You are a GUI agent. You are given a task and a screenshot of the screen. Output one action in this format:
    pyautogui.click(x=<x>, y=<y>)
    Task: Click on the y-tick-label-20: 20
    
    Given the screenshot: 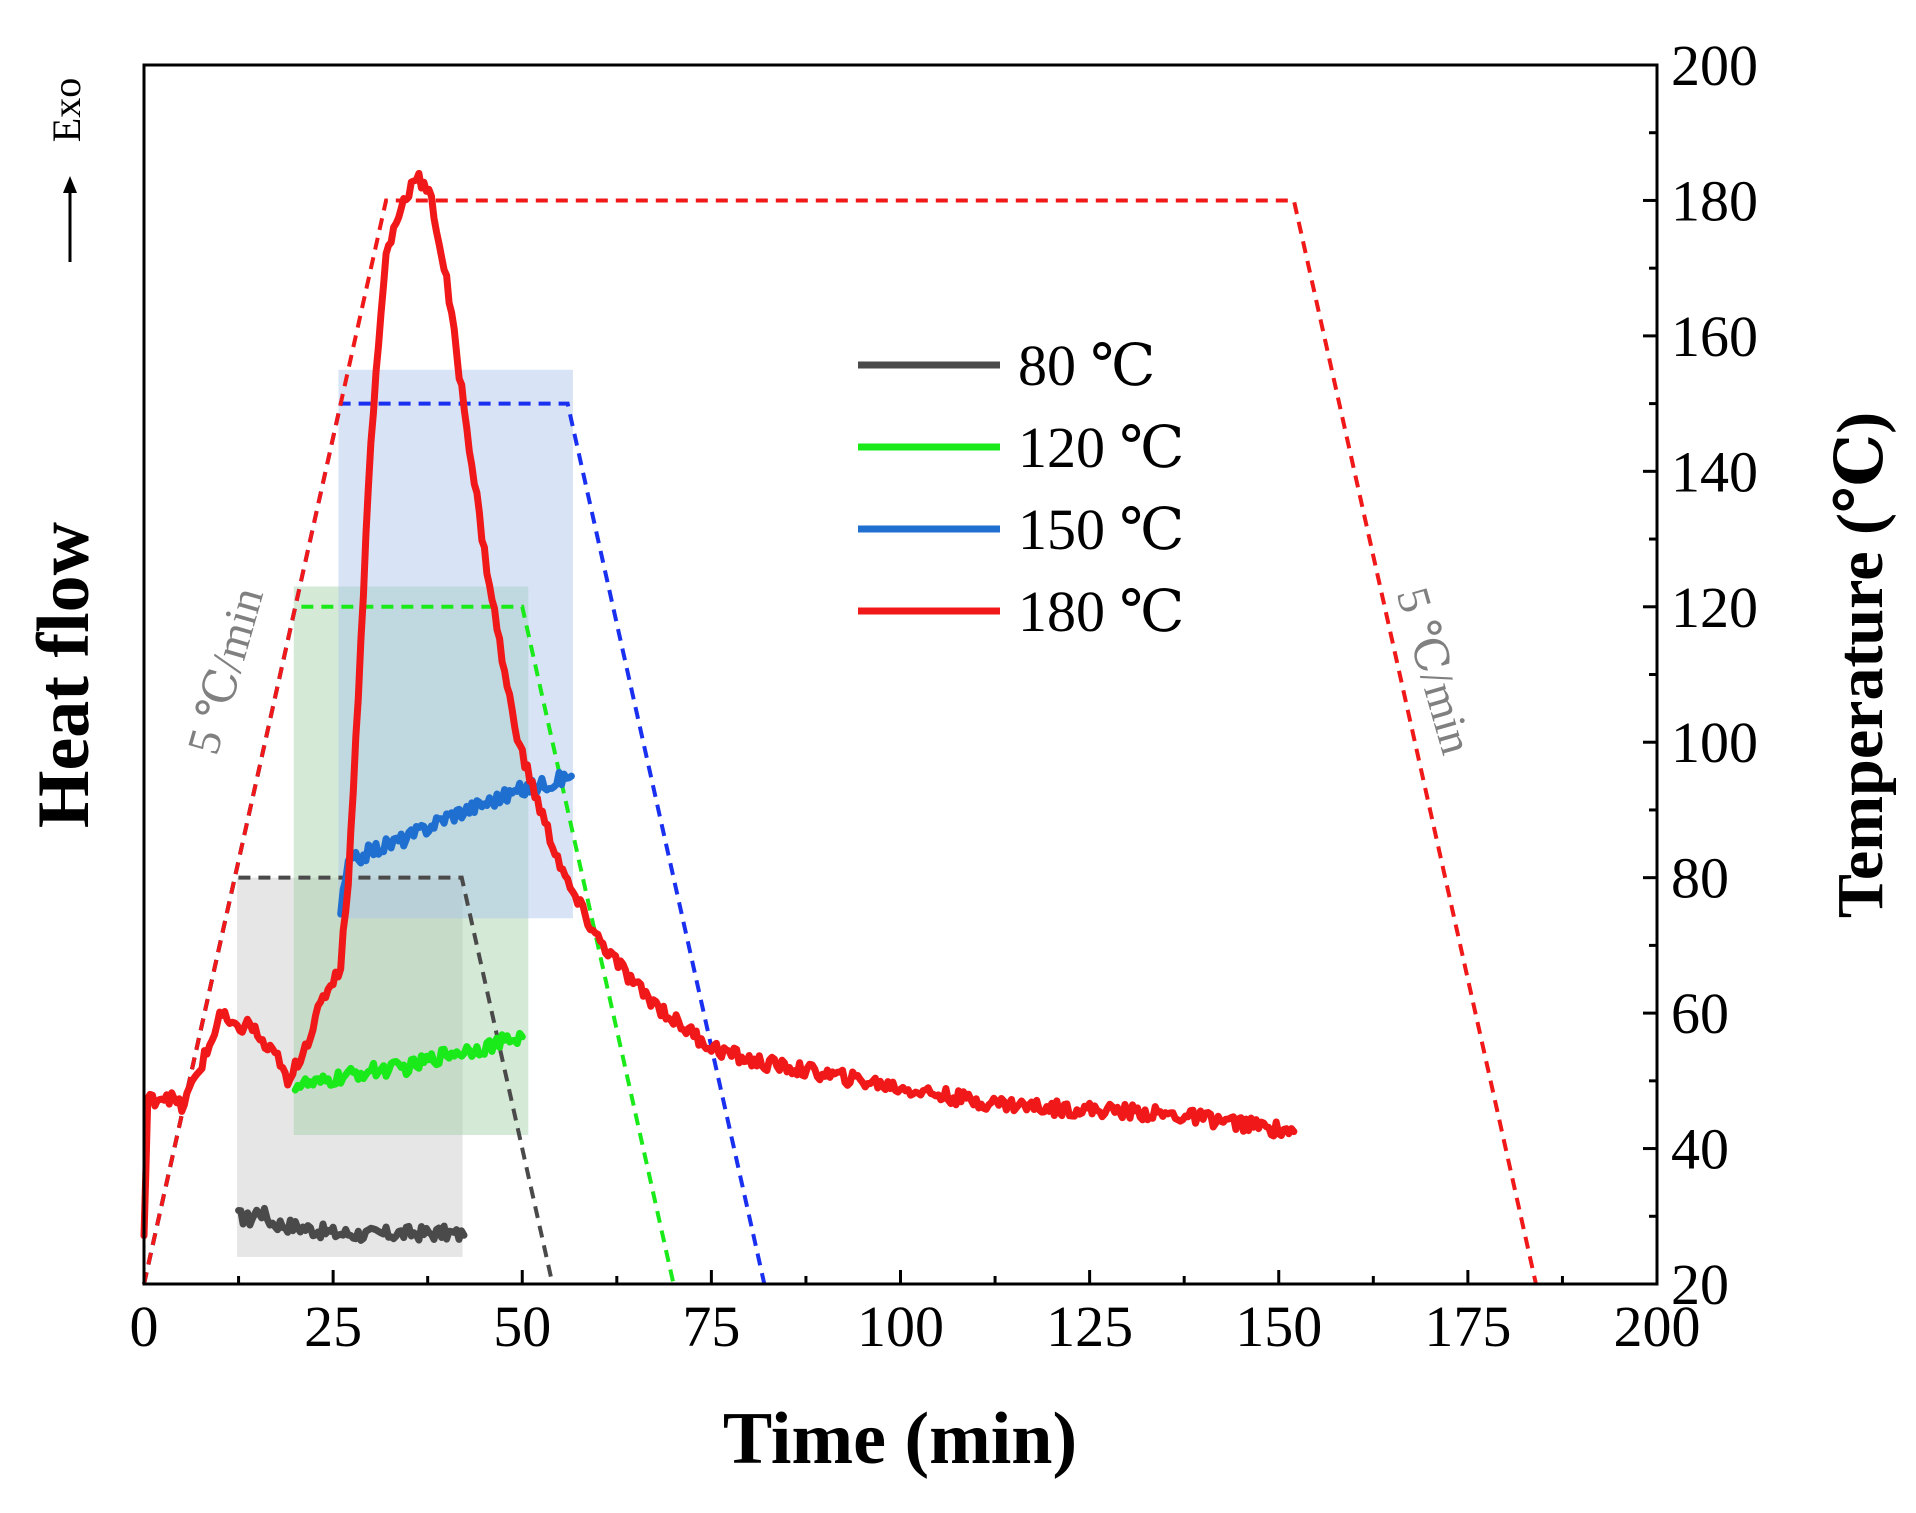 What is the action you would take?
    pyautogui.click(x=1700, y=1284)
    